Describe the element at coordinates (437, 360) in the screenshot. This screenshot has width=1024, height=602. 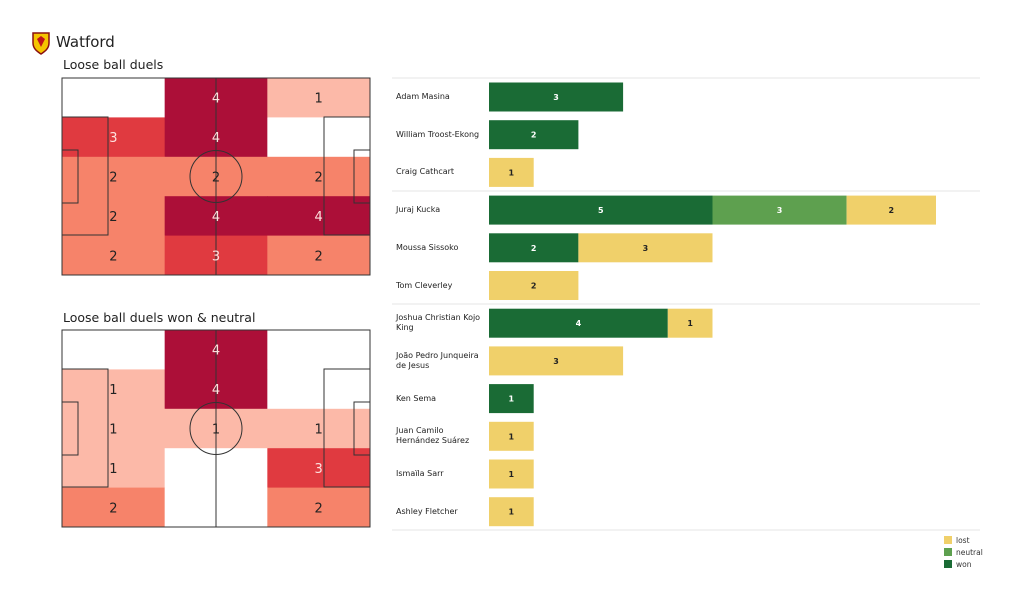
I see `player-label: João Pedro Junqueira de Jesus` at that location.